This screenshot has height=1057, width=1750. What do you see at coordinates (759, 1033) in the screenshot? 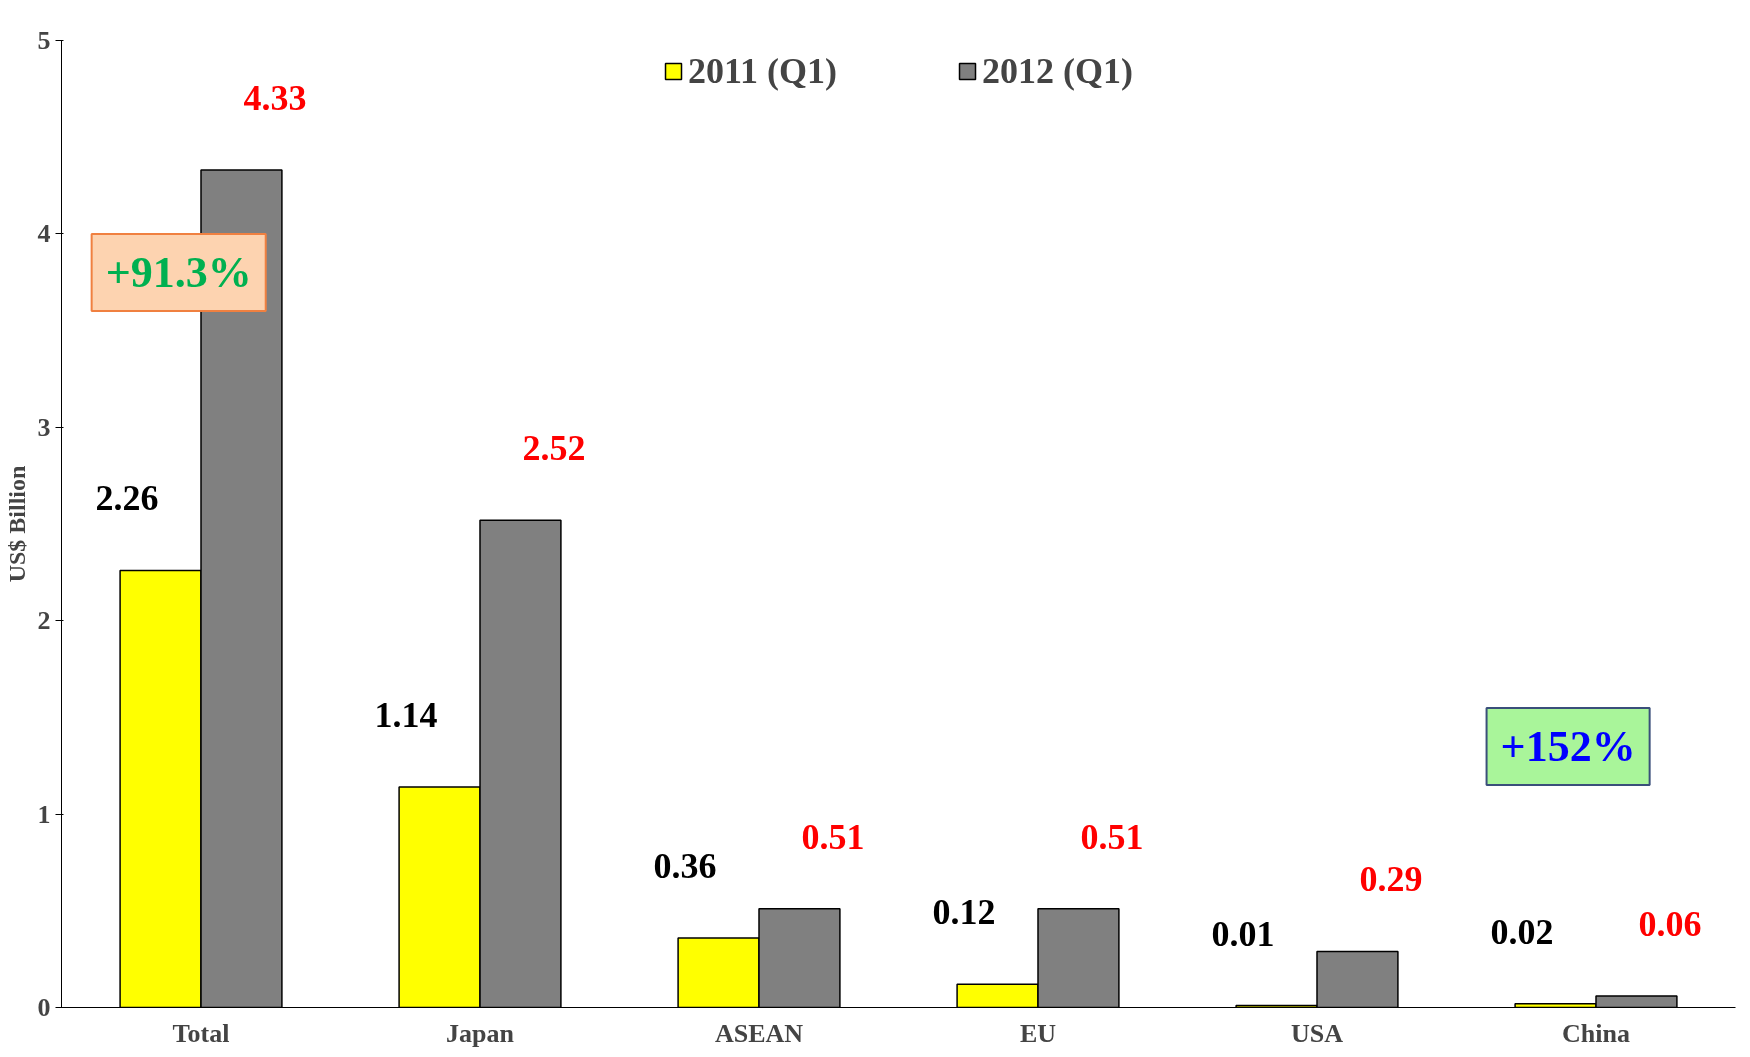
I see `x-tick-label: ASEAN` at bounding box center [759, 1033].